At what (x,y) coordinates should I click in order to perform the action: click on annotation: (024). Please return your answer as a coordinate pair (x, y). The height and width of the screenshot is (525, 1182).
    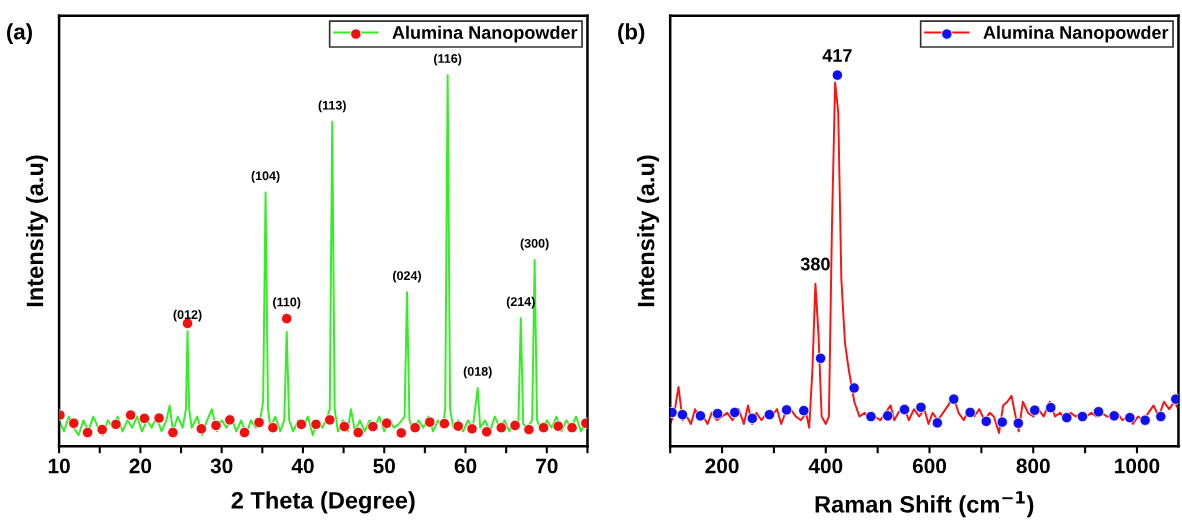
    Looking at the image, I should click on (407, 276).